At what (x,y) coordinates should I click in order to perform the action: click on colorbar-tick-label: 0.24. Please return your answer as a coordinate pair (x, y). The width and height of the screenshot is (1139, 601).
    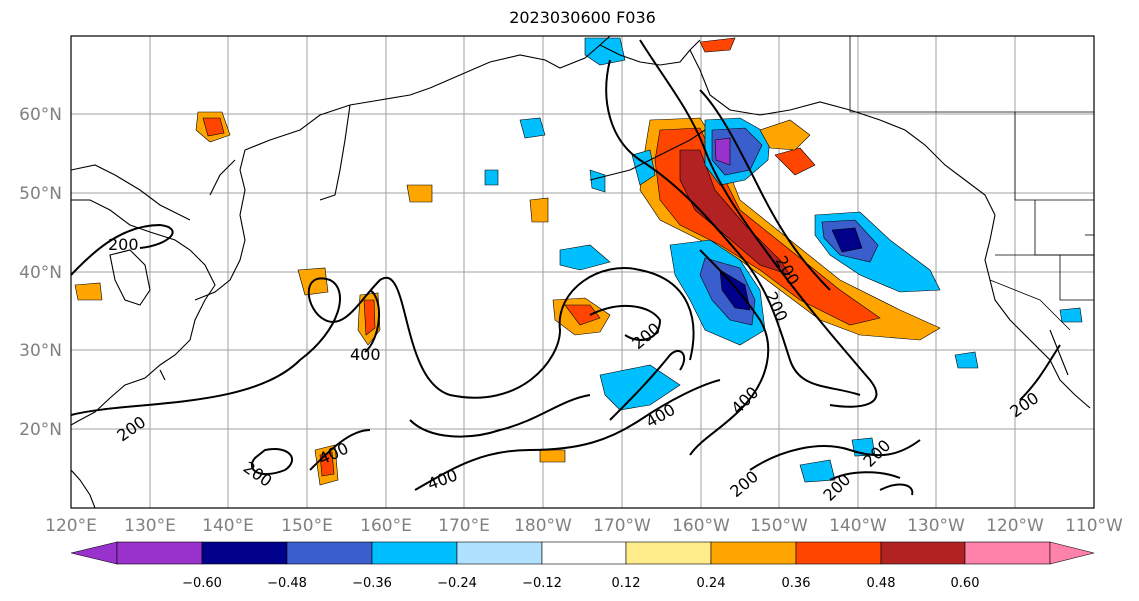
    Looking at the image, I should click on (711, 583).